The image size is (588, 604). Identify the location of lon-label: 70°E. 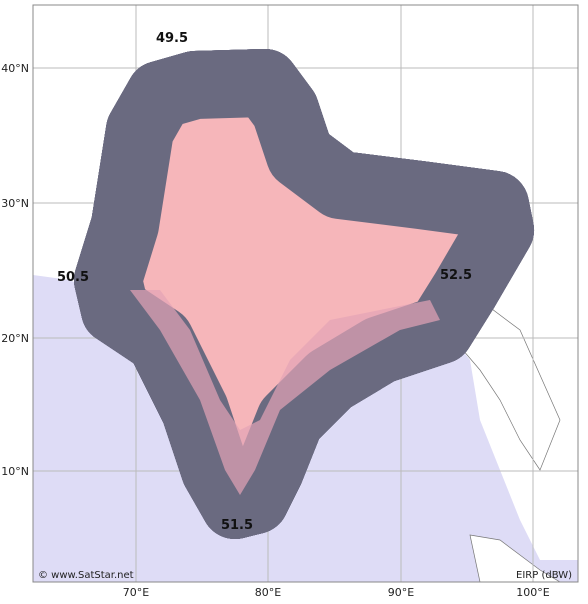
(136, 592).